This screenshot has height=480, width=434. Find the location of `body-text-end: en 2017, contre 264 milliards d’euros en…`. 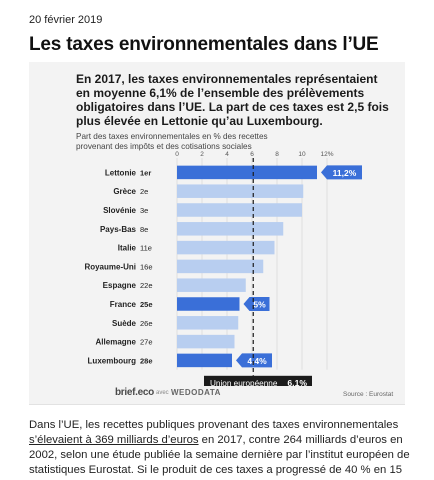

body-text-end: en 2017, contre 264 milliards d’euros en… is located at coordinates (219, 457).